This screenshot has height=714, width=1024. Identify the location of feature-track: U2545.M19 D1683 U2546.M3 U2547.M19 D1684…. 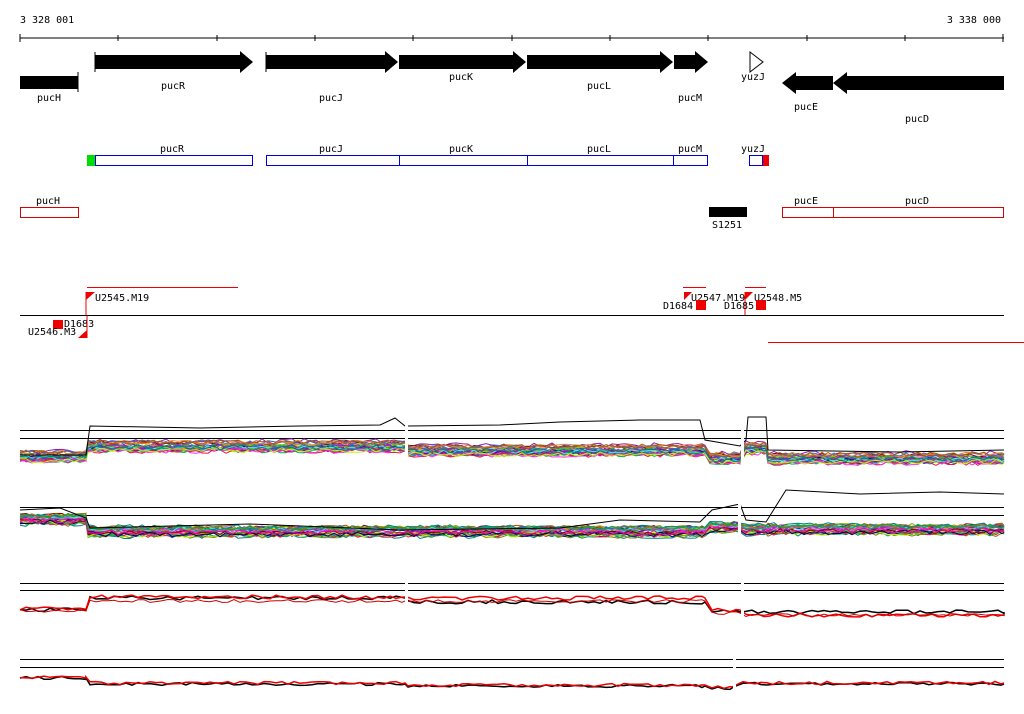
(522, 315).